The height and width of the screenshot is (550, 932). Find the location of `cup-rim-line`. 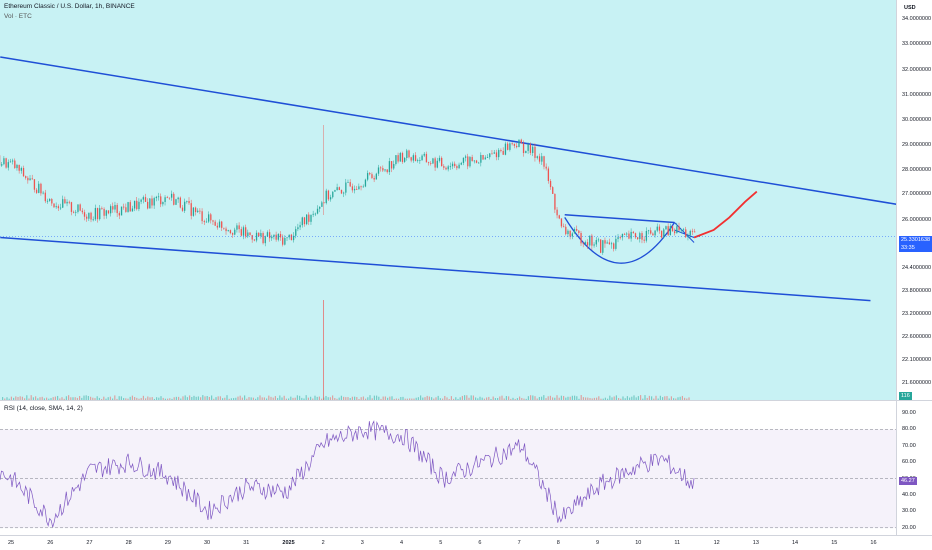

cup-rim-line is located at coordinates (619, 219).